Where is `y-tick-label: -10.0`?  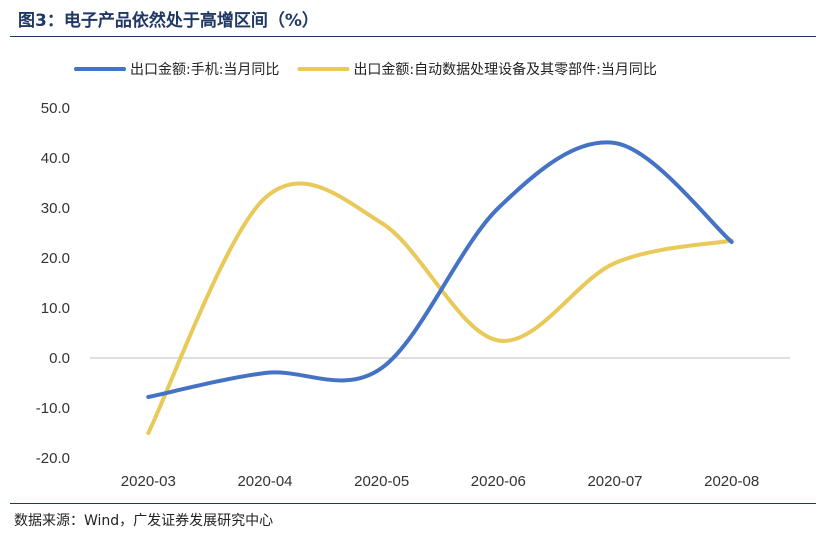
y-tick-label: -10.0 is located at coordinates (53, 408).